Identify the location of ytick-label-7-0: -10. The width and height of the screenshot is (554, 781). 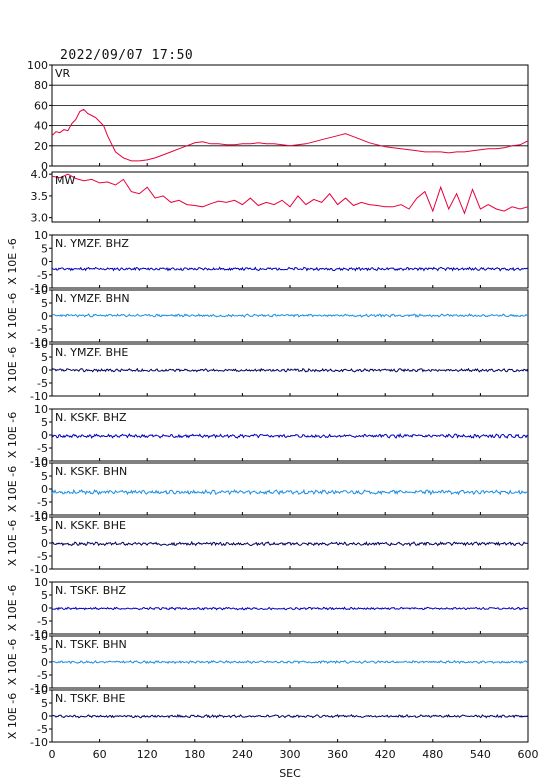
(39, 515).